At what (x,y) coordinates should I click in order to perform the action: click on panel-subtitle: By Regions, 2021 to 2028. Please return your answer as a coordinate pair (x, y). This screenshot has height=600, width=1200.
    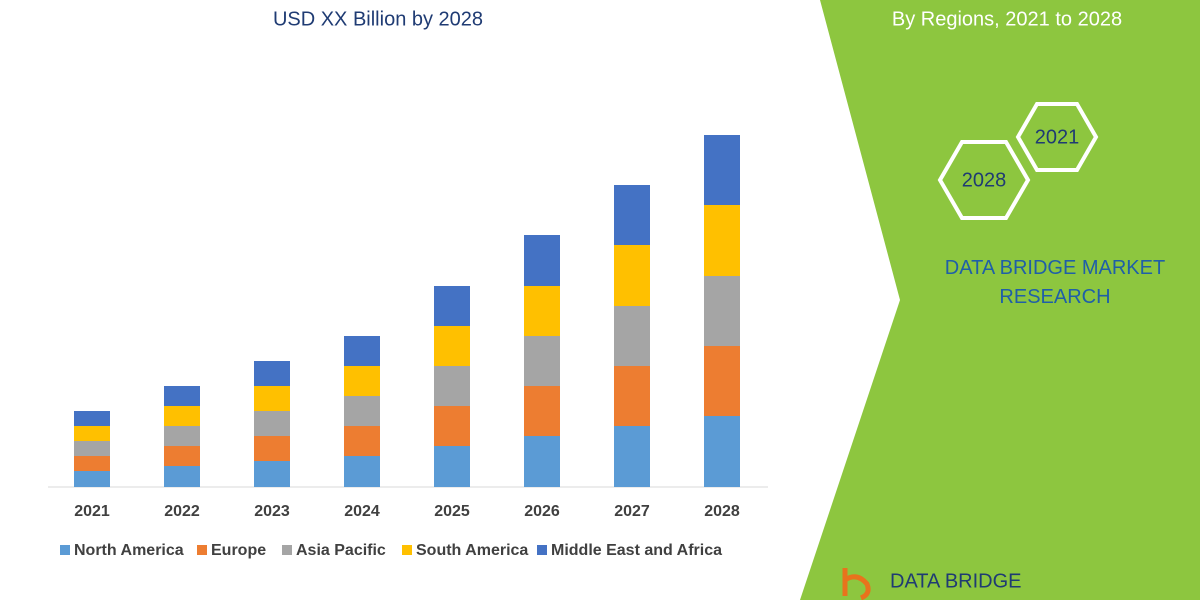
    Looking at the image, I should click on (1007, 19).